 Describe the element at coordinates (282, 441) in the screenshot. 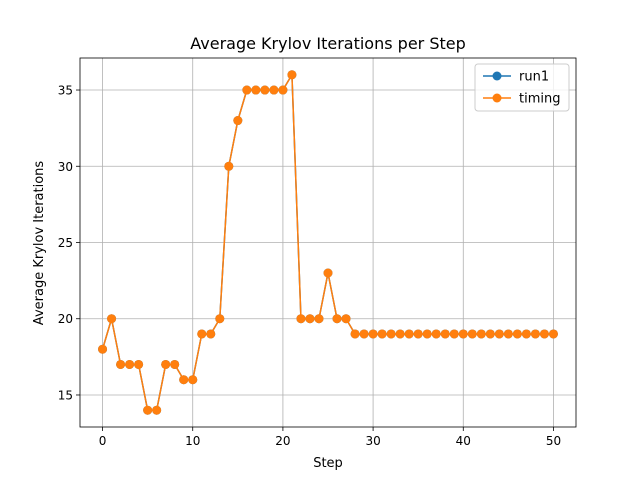

I see `x-tick-label: 20` at that location.